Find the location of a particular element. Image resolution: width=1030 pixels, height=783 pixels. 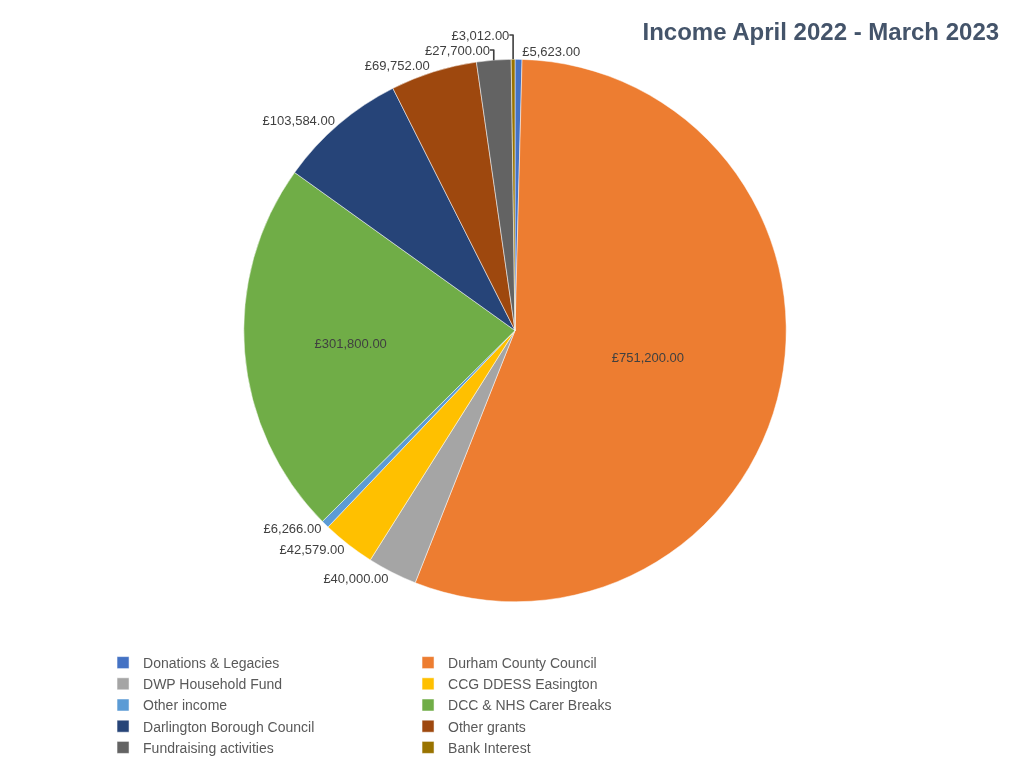

legend-label: Other income is located at coordinates (185, 705).